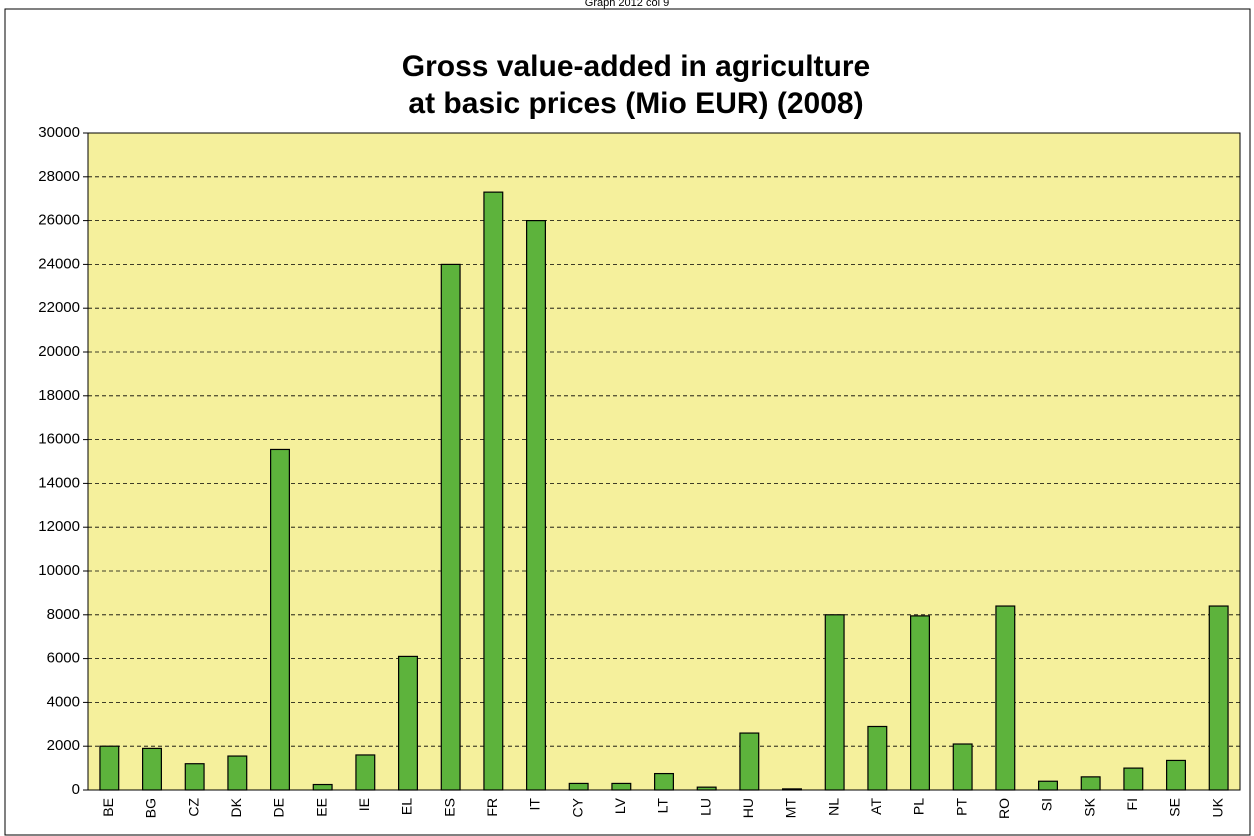 This screenshot has height=836, width=1254. I want to click on x-tick-label: NL, so click(833, 807).